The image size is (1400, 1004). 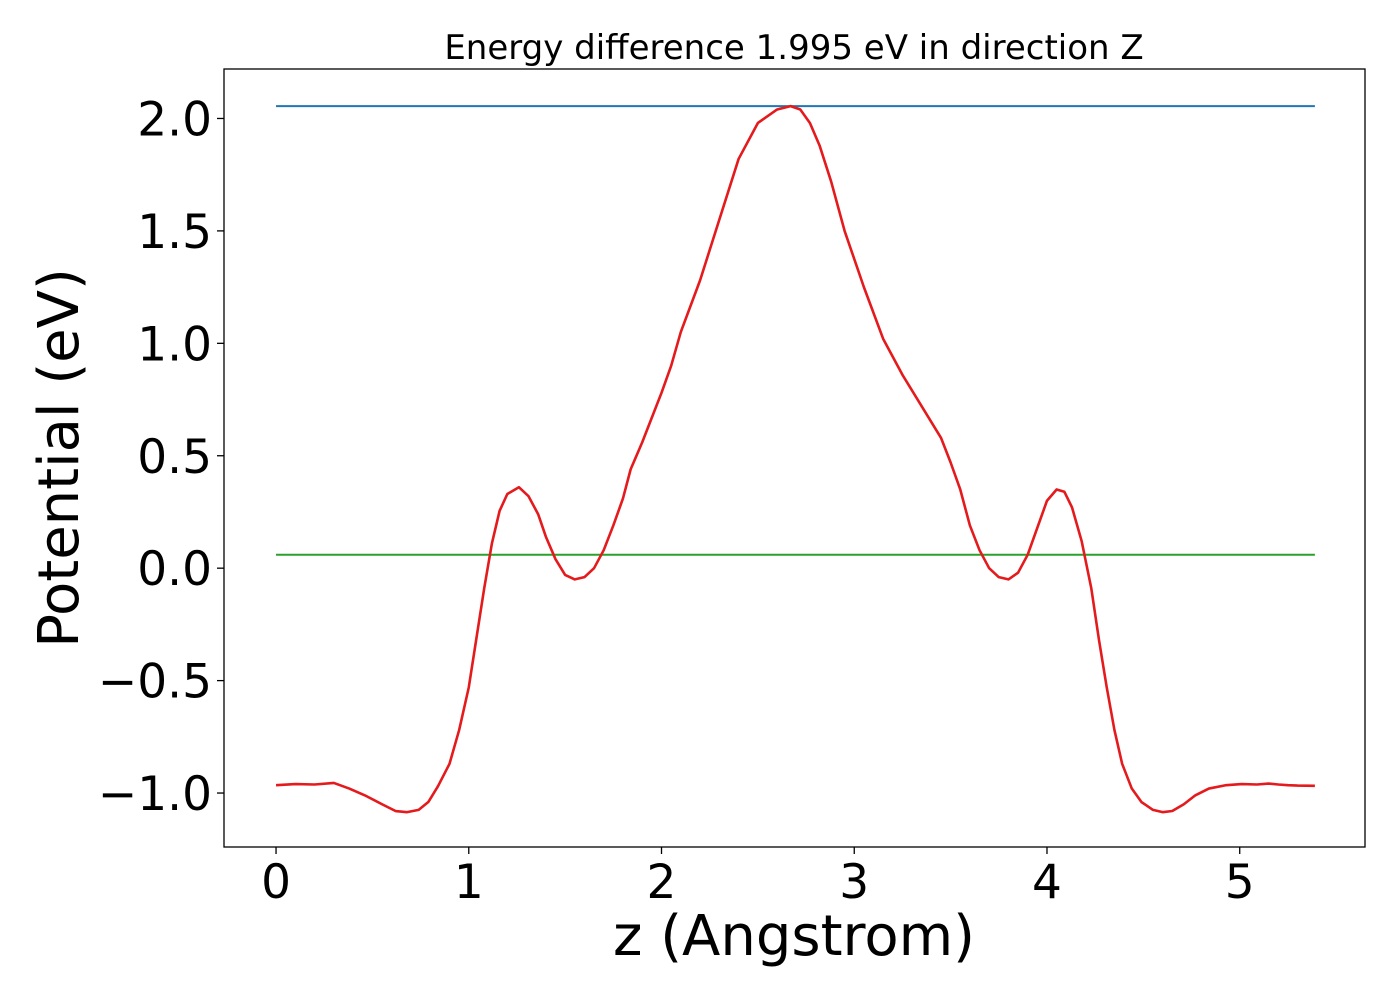 I want to click on x-axis-label: z (Angstrom), so click(x=794, y=936).